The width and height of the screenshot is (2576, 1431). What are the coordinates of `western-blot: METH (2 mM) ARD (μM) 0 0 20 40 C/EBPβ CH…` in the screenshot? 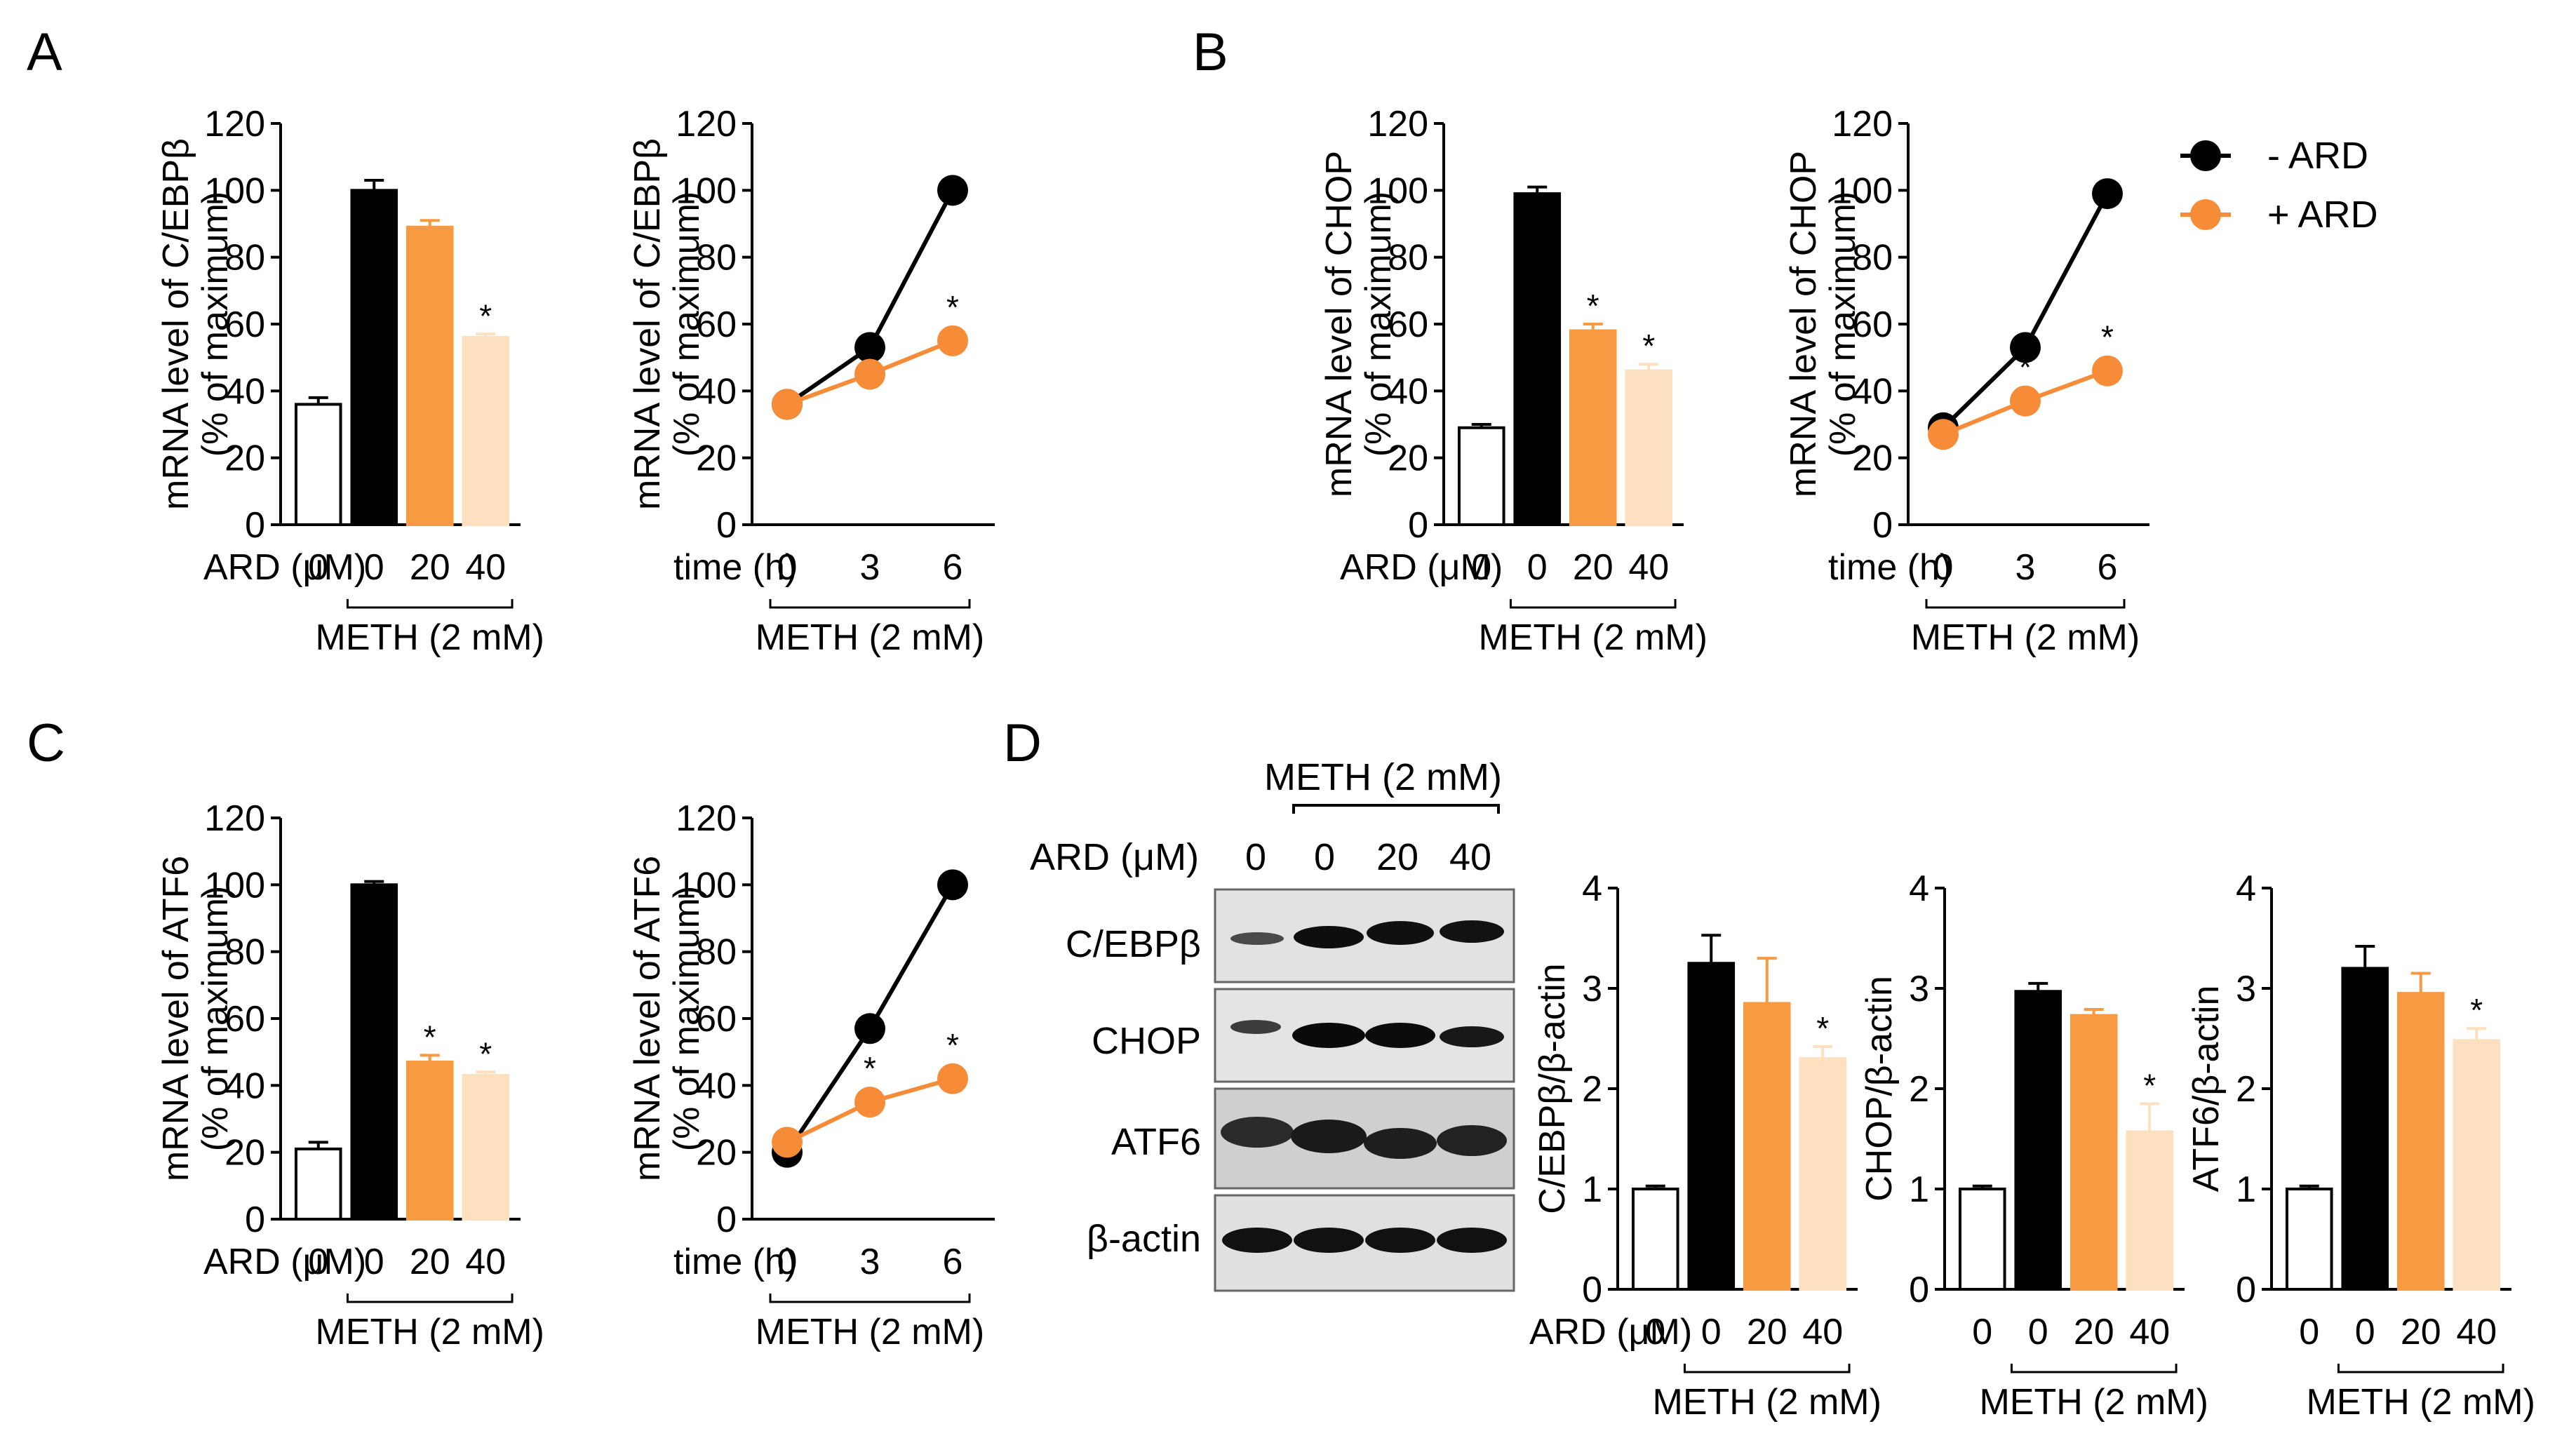 It's located at (1272, 1024).